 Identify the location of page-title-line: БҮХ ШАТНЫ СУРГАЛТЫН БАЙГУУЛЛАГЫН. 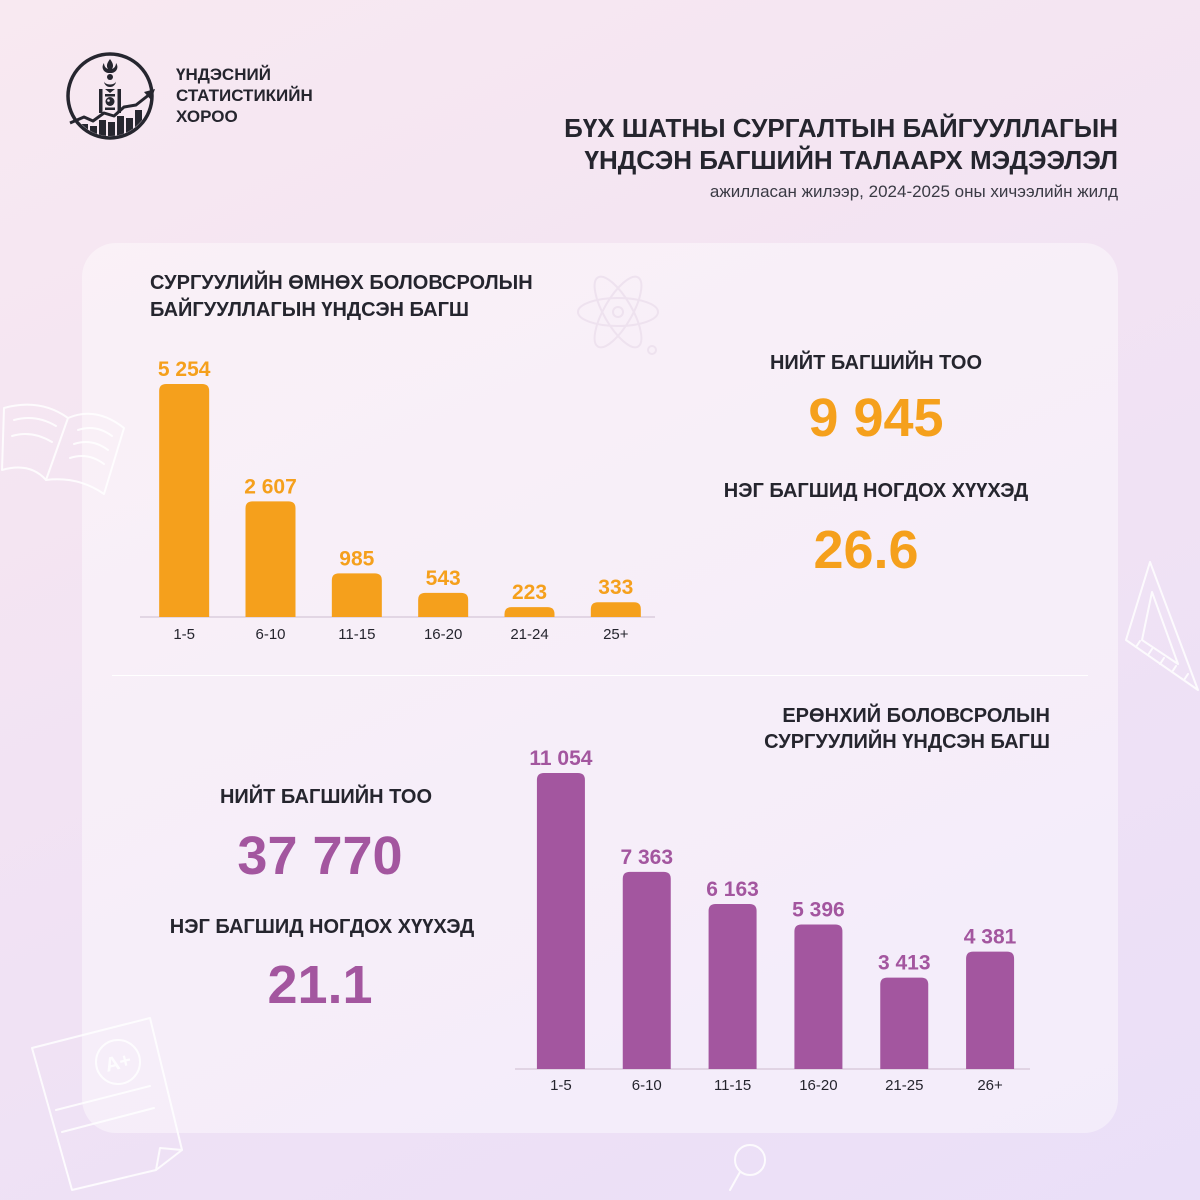
(841, 128).